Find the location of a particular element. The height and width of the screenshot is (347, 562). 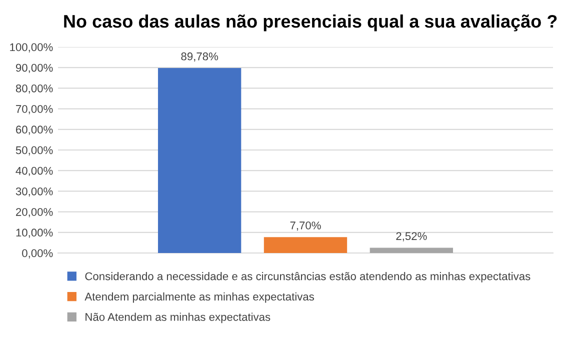

y-tick-label: 90,00% is located at coordinates (34, 69).